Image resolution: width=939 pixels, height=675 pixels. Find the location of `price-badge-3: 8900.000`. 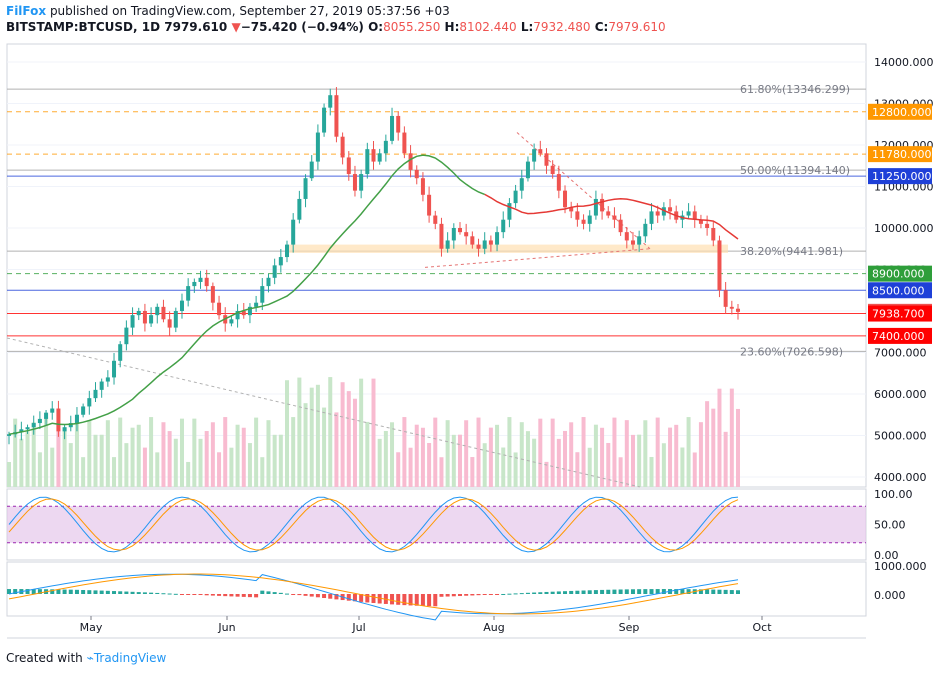

price-badge-3: 8900.000 is located at coordinates (900, 273).